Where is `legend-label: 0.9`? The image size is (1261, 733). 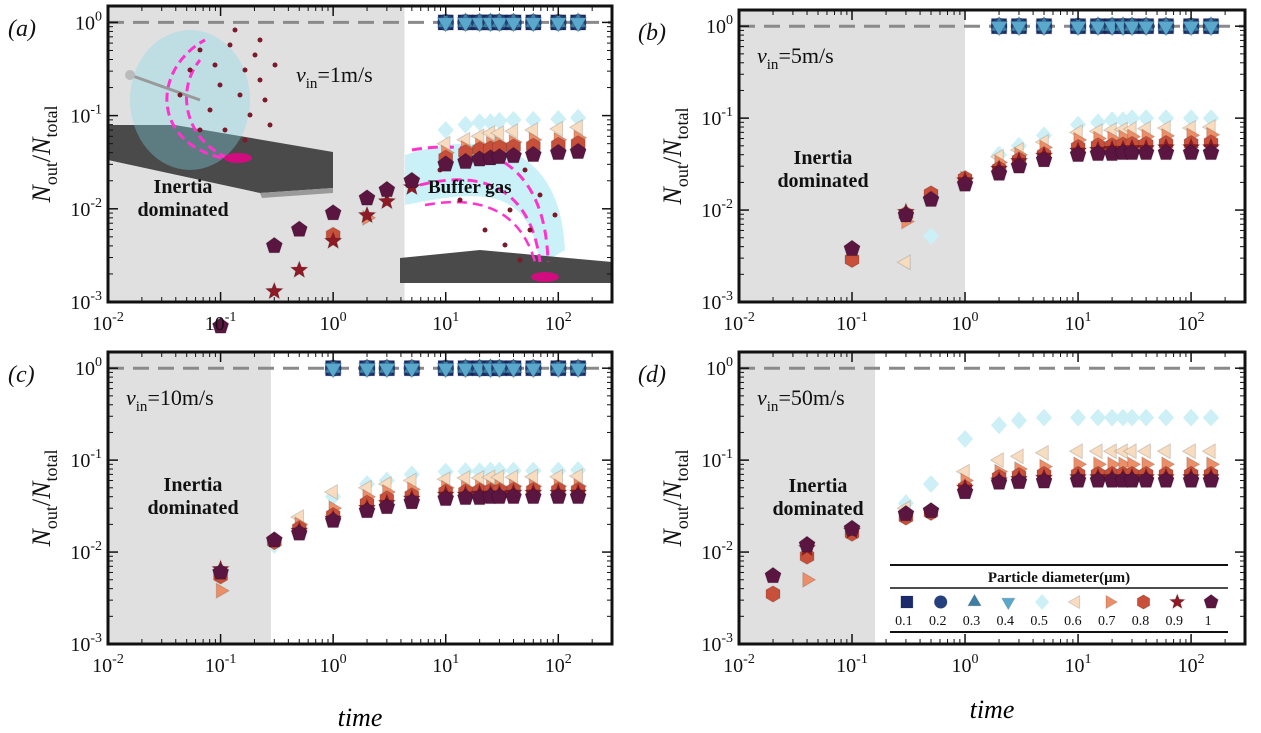
legend-label: 0.9 is located at coordinates (1175, 621).